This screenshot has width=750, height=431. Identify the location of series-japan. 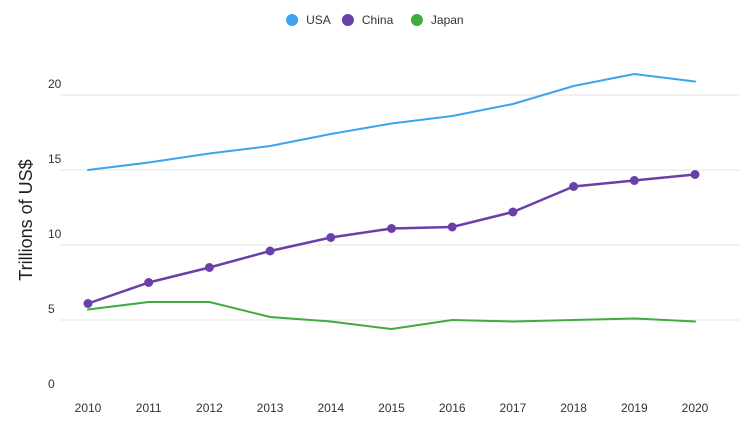
(391, 315).